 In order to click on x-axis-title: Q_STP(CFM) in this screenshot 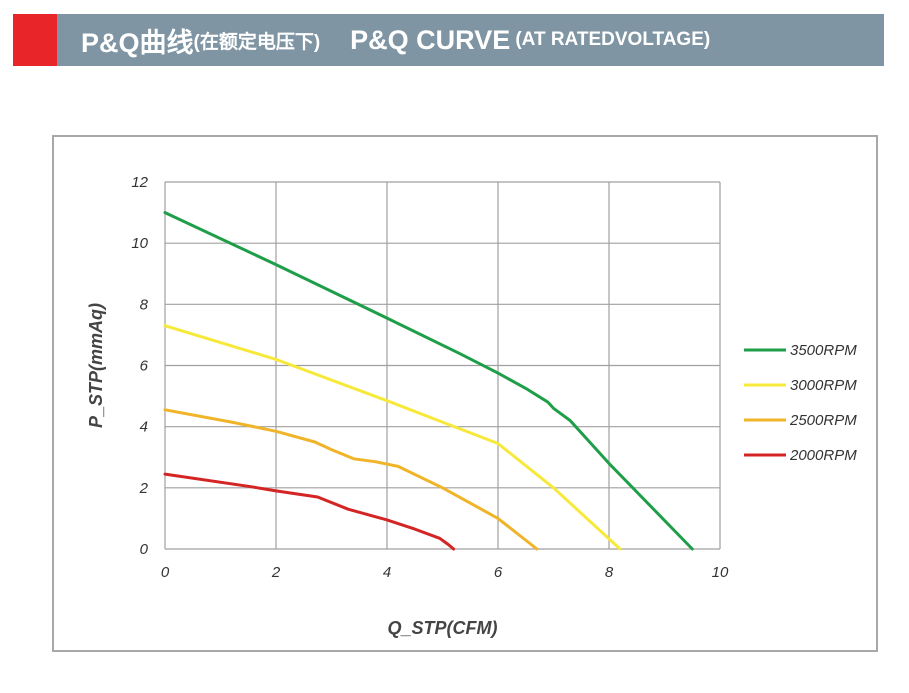, I will do `click(443, 628)`.